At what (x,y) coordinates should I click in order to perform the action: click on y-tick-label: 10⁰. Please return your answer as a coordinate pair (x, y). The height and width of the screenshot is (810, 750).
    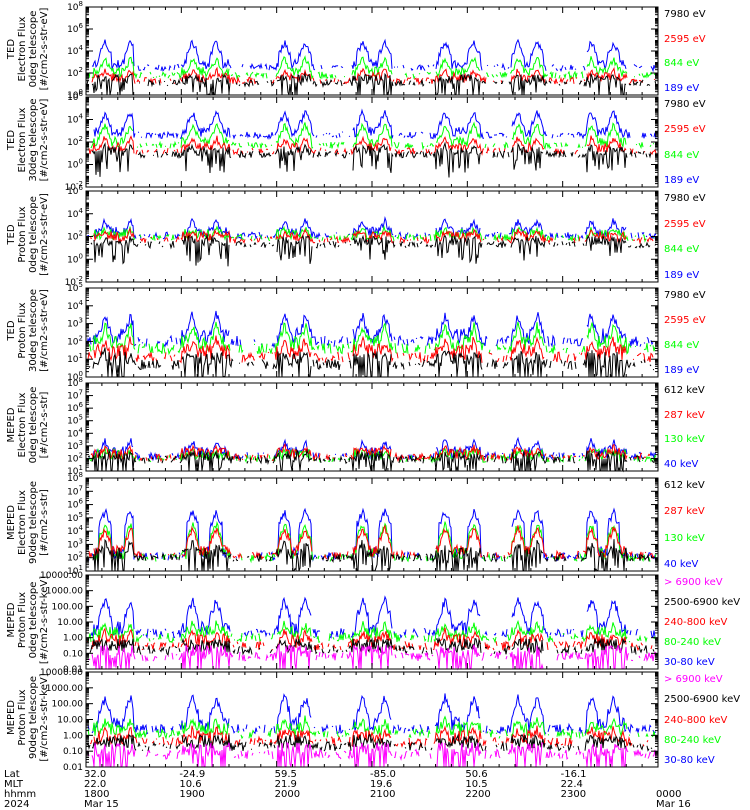
    Looking at the image, I should click on (75, 258).